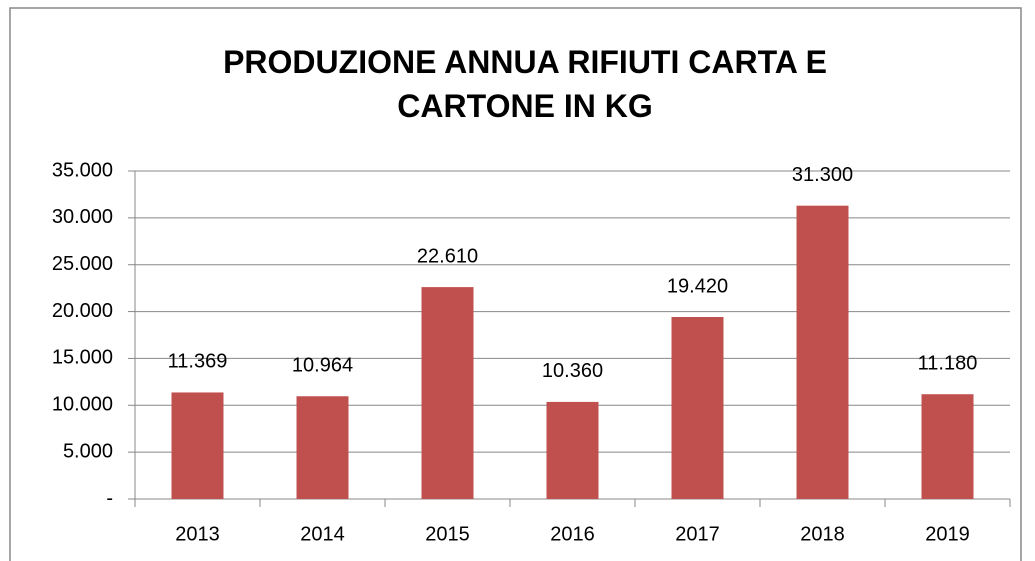 The width and height of the screenshot is (1035, 561). Describe the element at coordinates (82, 170) in the screenshot. I see `y-tick-label: 35.000` at that location.